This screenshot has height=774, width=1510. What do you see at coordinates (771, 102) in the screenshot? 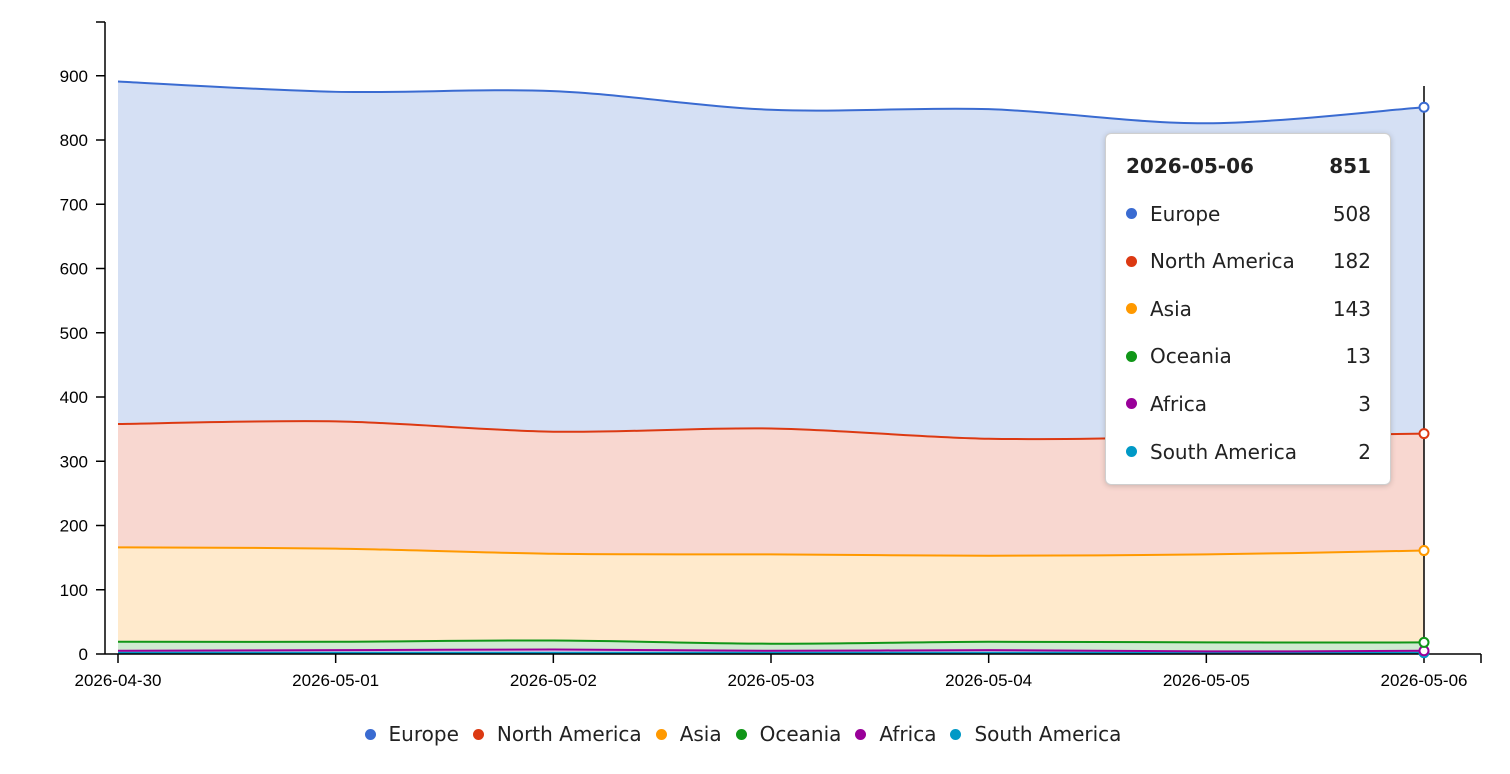
I see `line-europe` at bounding box center [771, 102].